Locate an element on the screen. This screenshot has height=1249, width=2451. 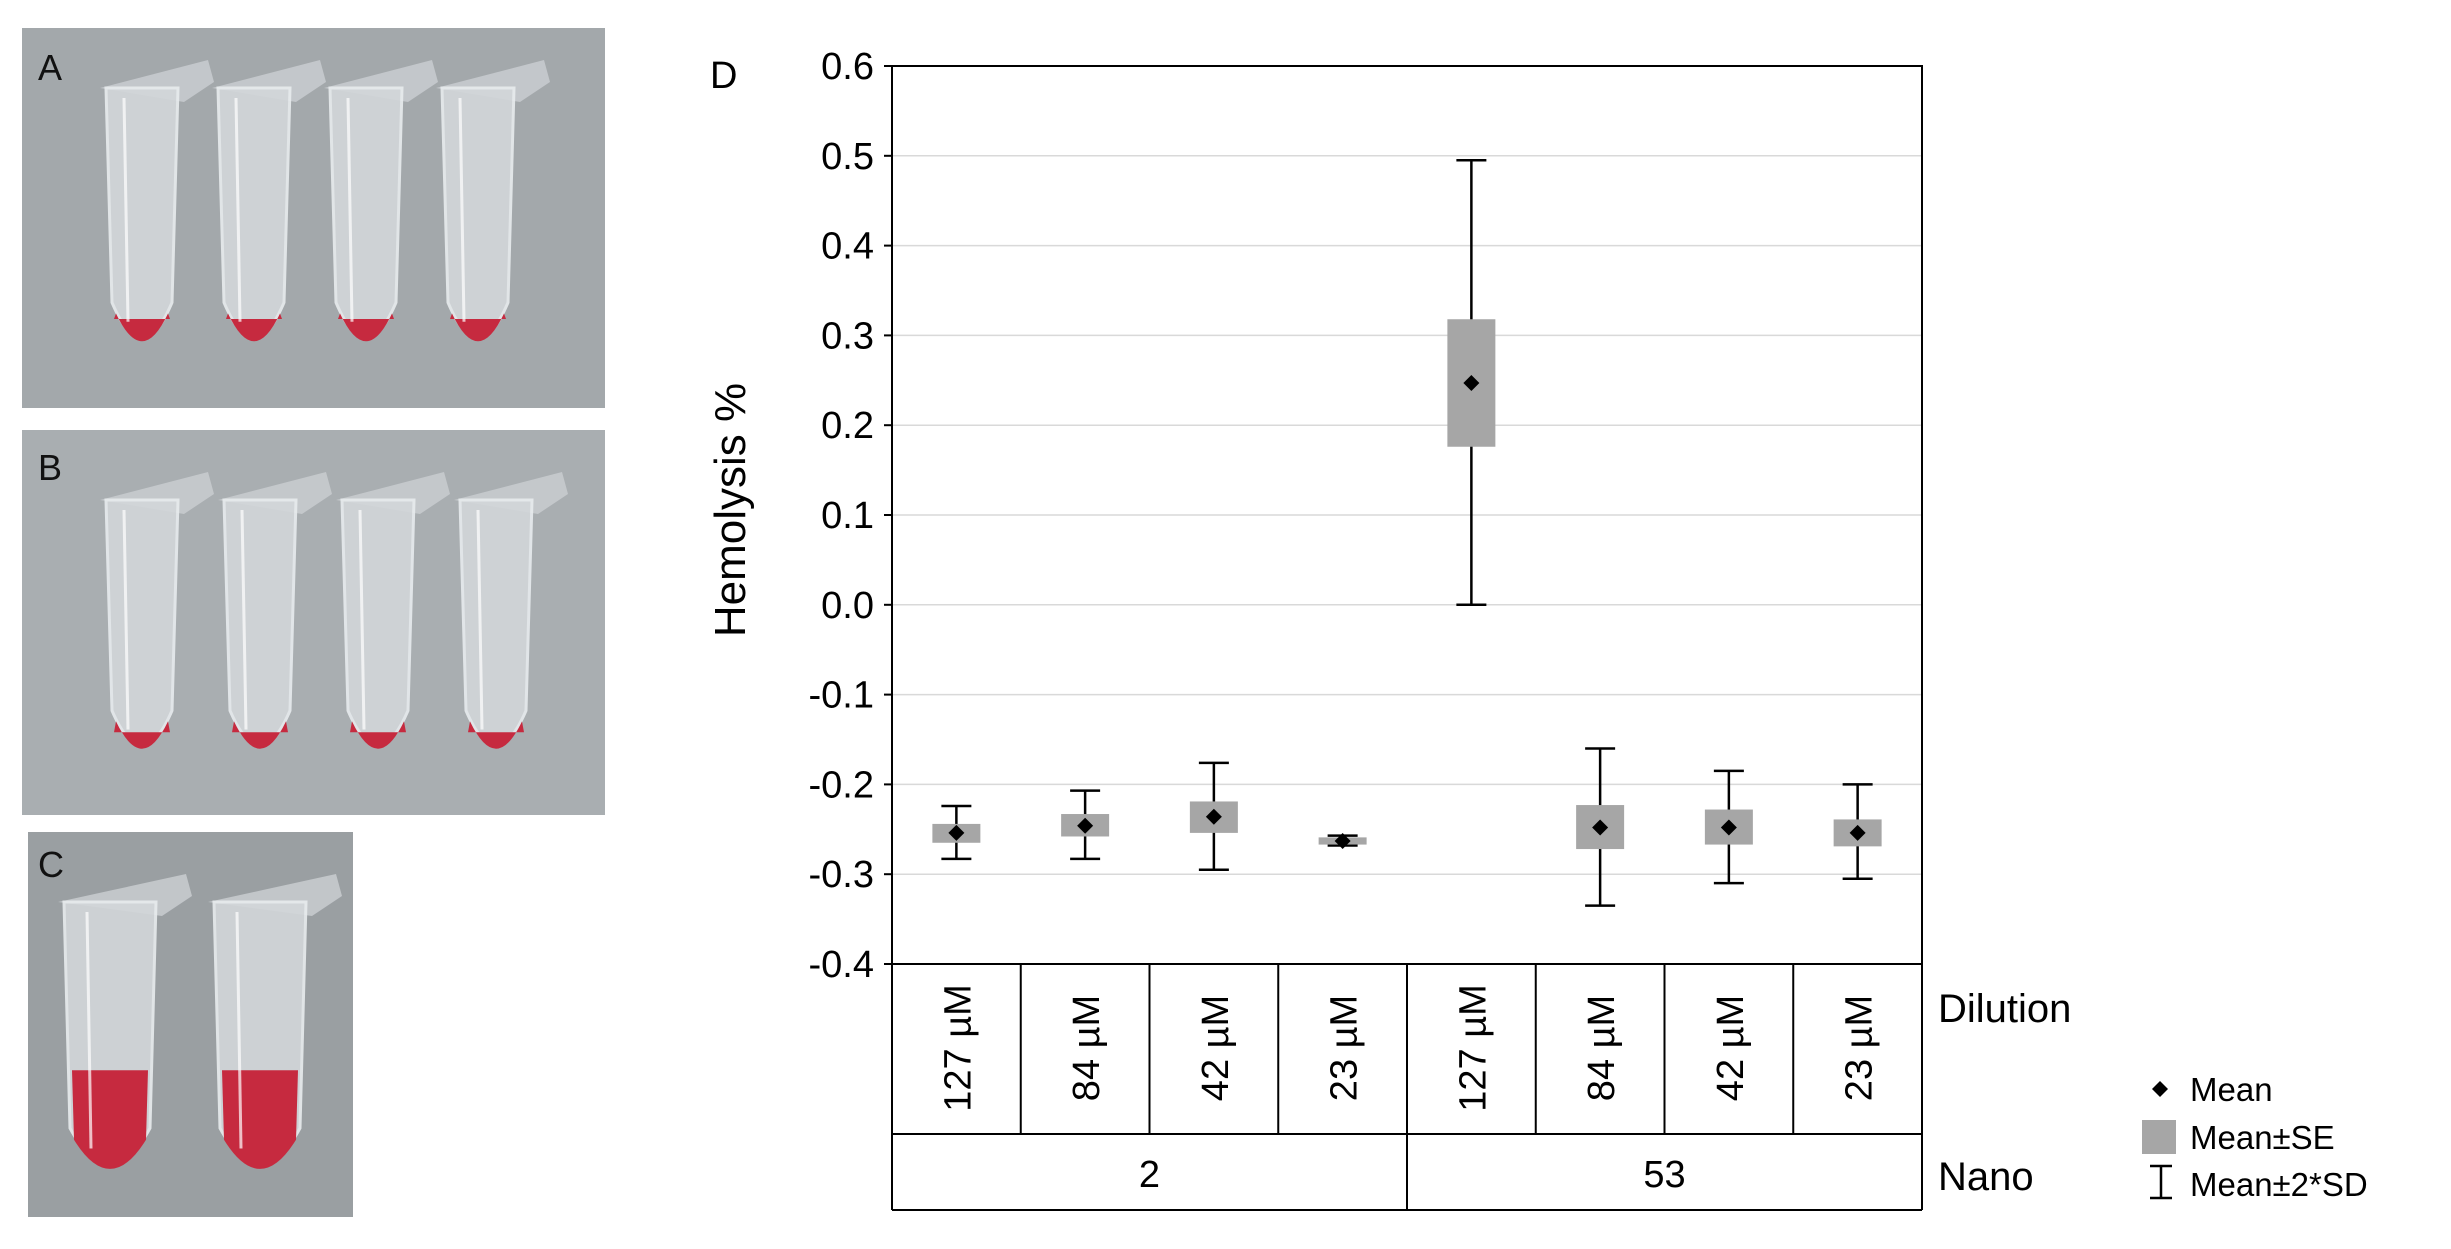
y-tick-label: 0.4 is located at coordinates (847, 247).